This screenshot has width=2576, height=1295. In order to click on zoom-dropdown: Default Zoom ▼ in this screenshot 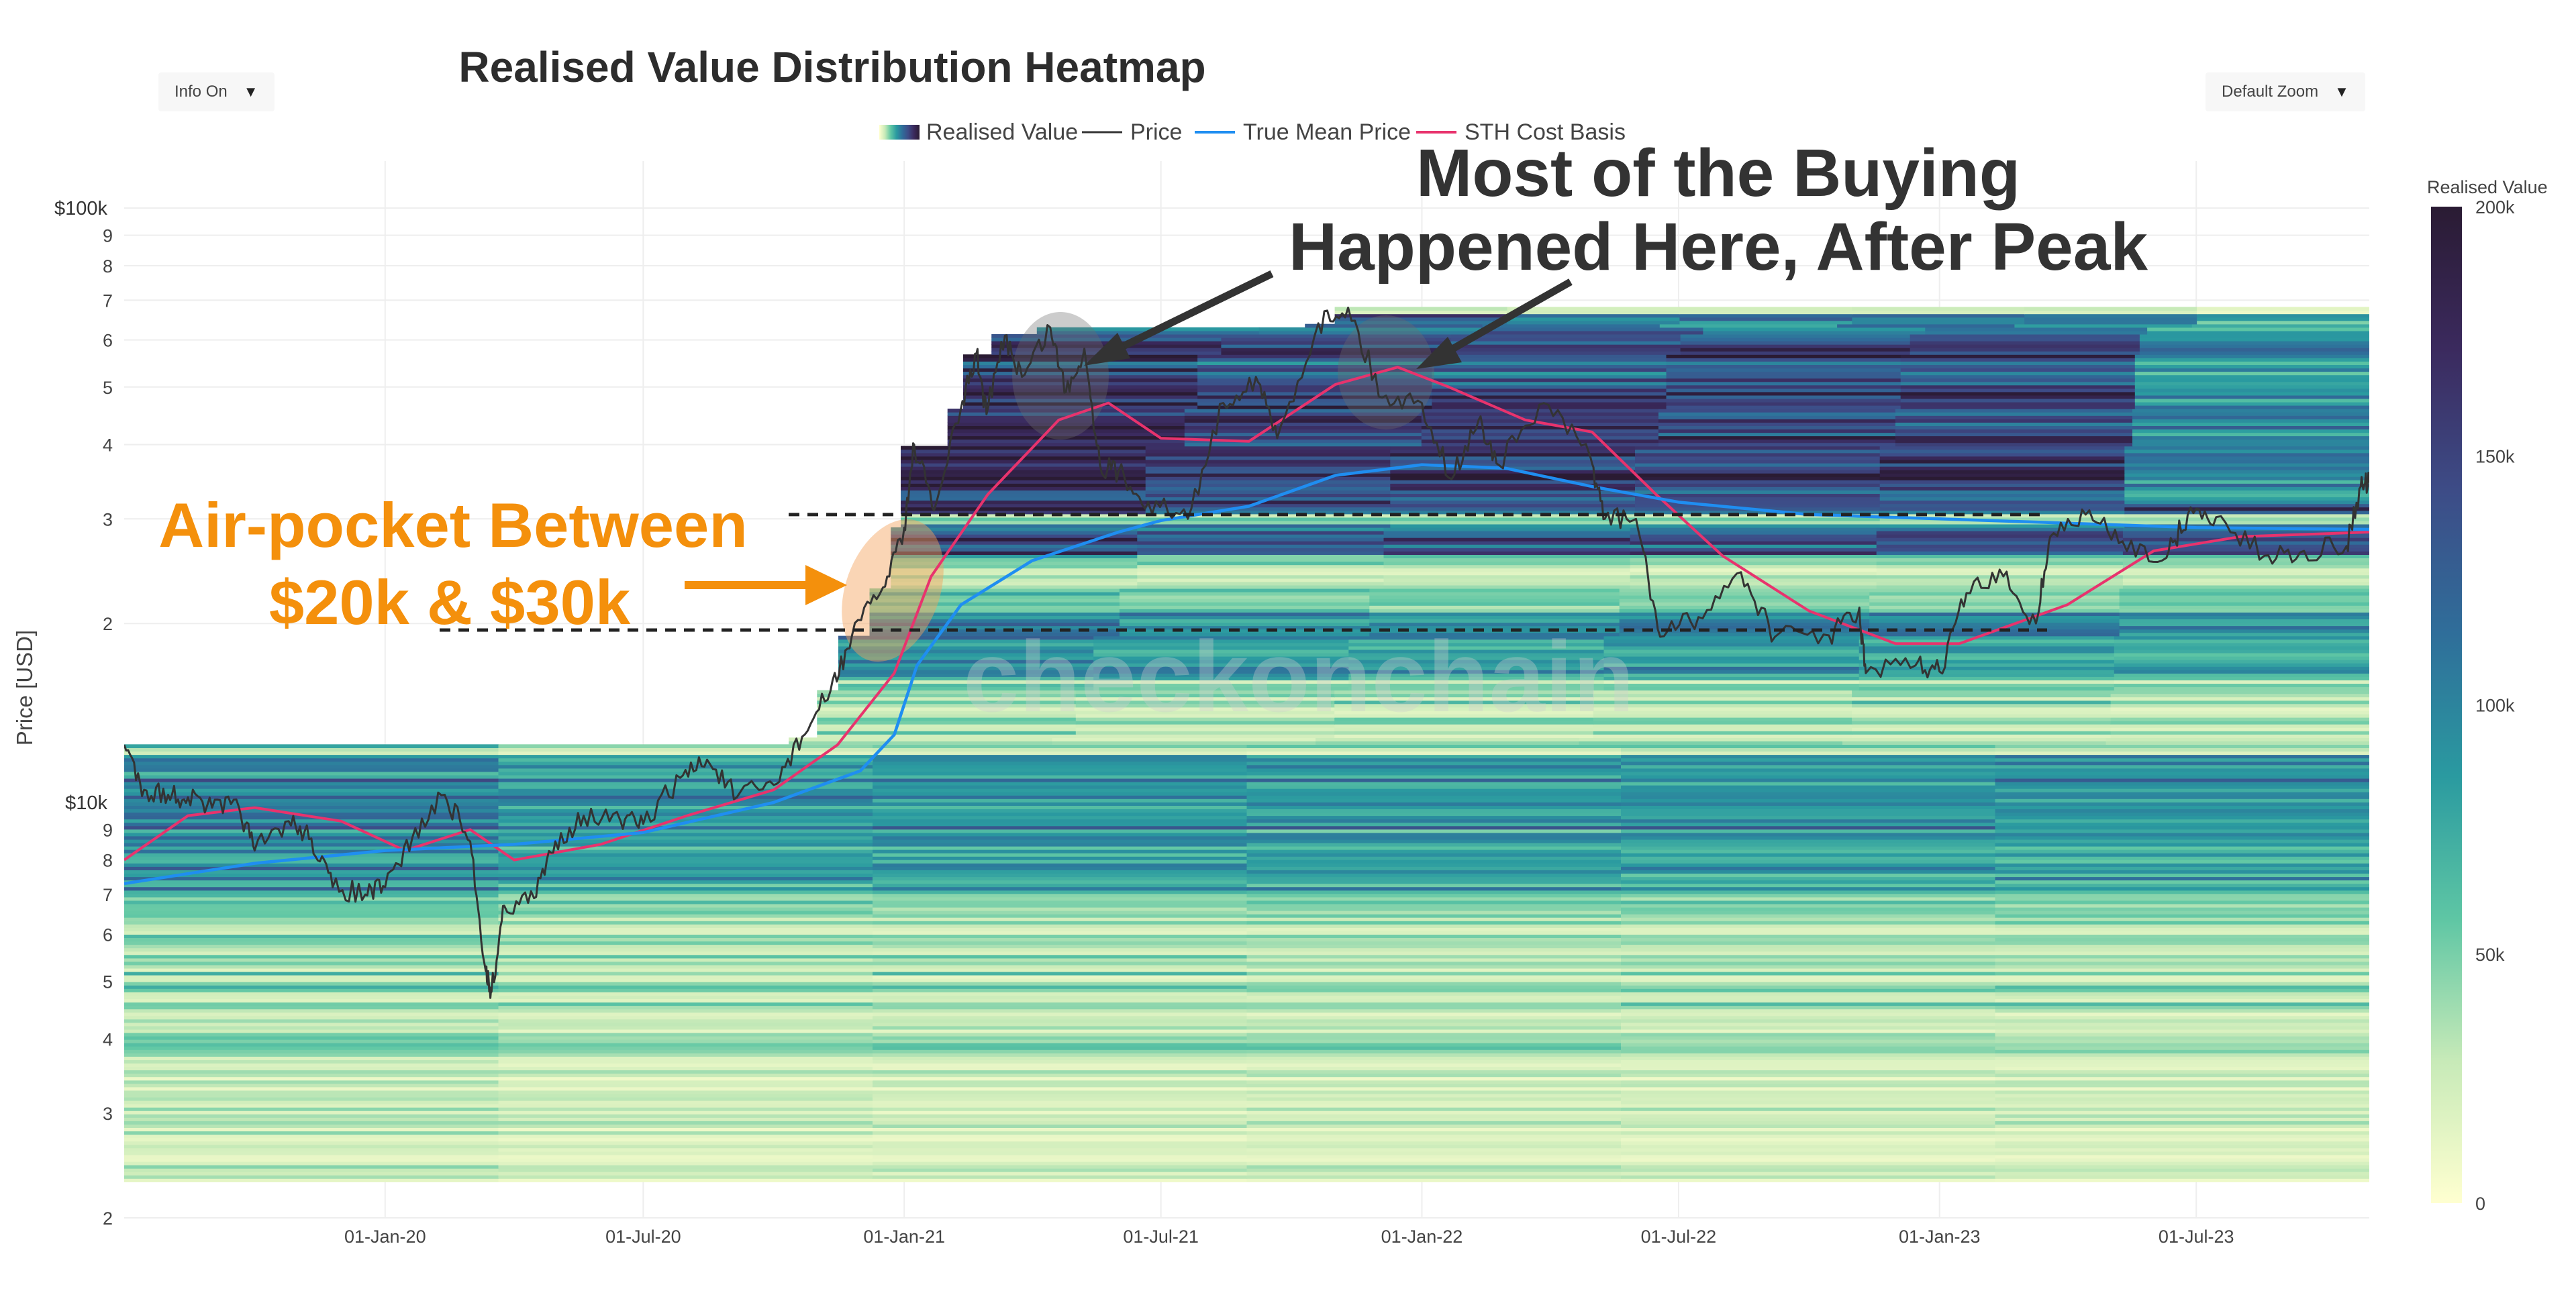, I will do `click(2285, 92)`.